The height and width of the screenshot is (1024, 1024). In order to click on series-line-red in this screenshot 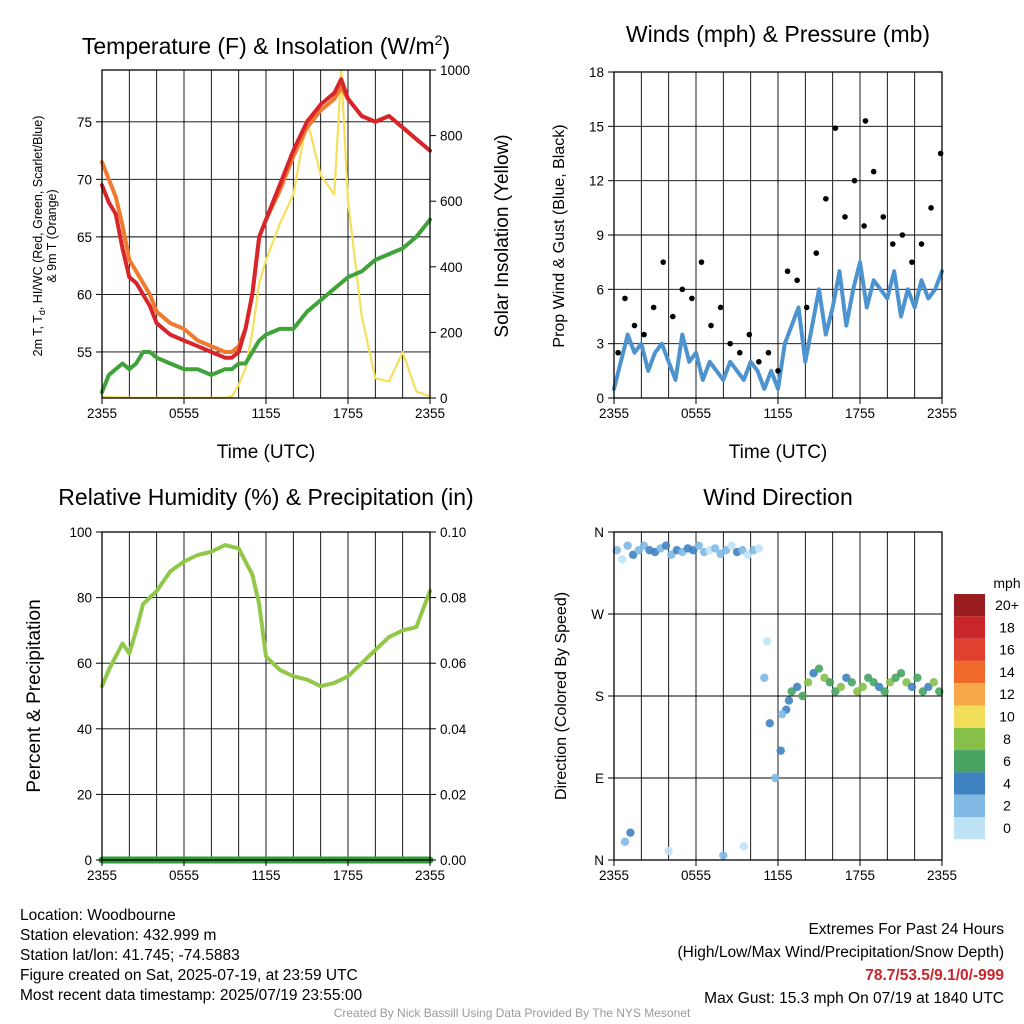, I will do `click(266, 218)`.